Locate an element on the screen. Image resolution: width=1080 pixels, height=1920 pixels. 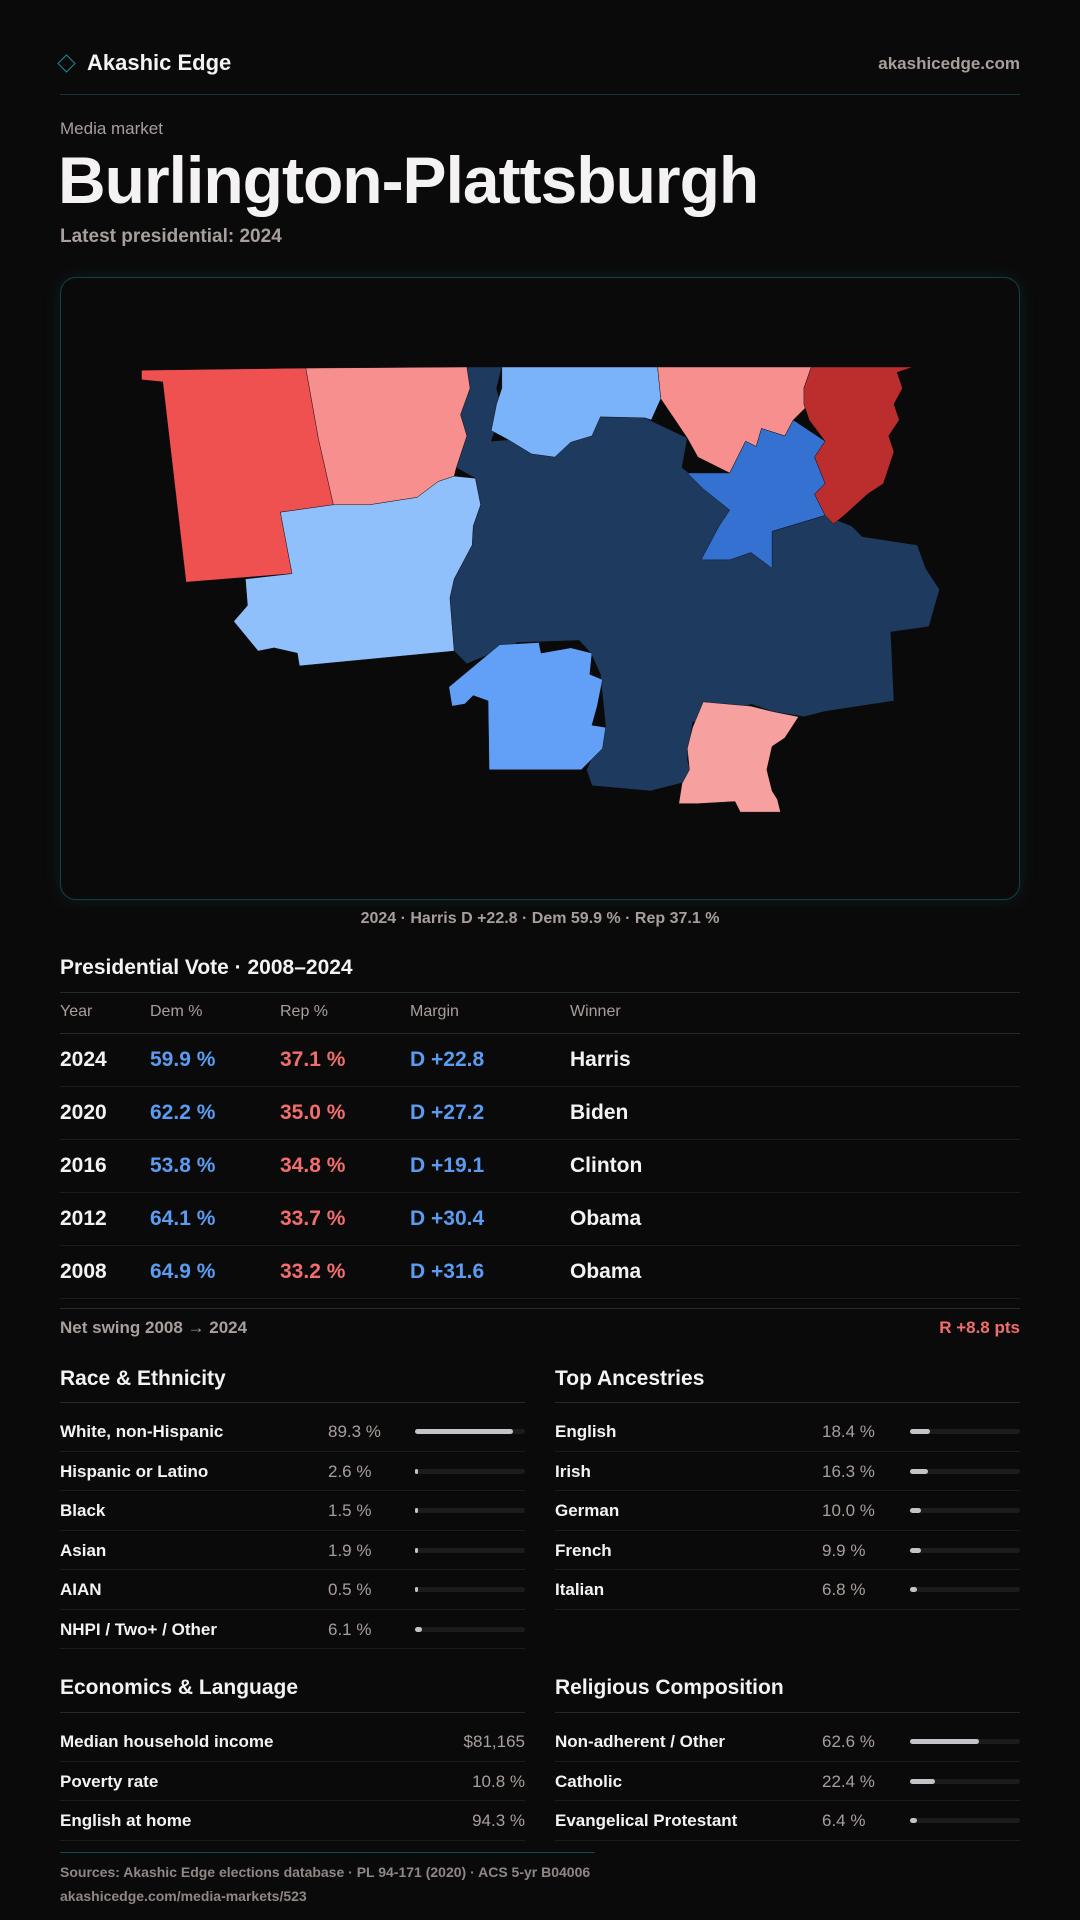
brand: Akashic Edge is located at coordinates (144, 63).